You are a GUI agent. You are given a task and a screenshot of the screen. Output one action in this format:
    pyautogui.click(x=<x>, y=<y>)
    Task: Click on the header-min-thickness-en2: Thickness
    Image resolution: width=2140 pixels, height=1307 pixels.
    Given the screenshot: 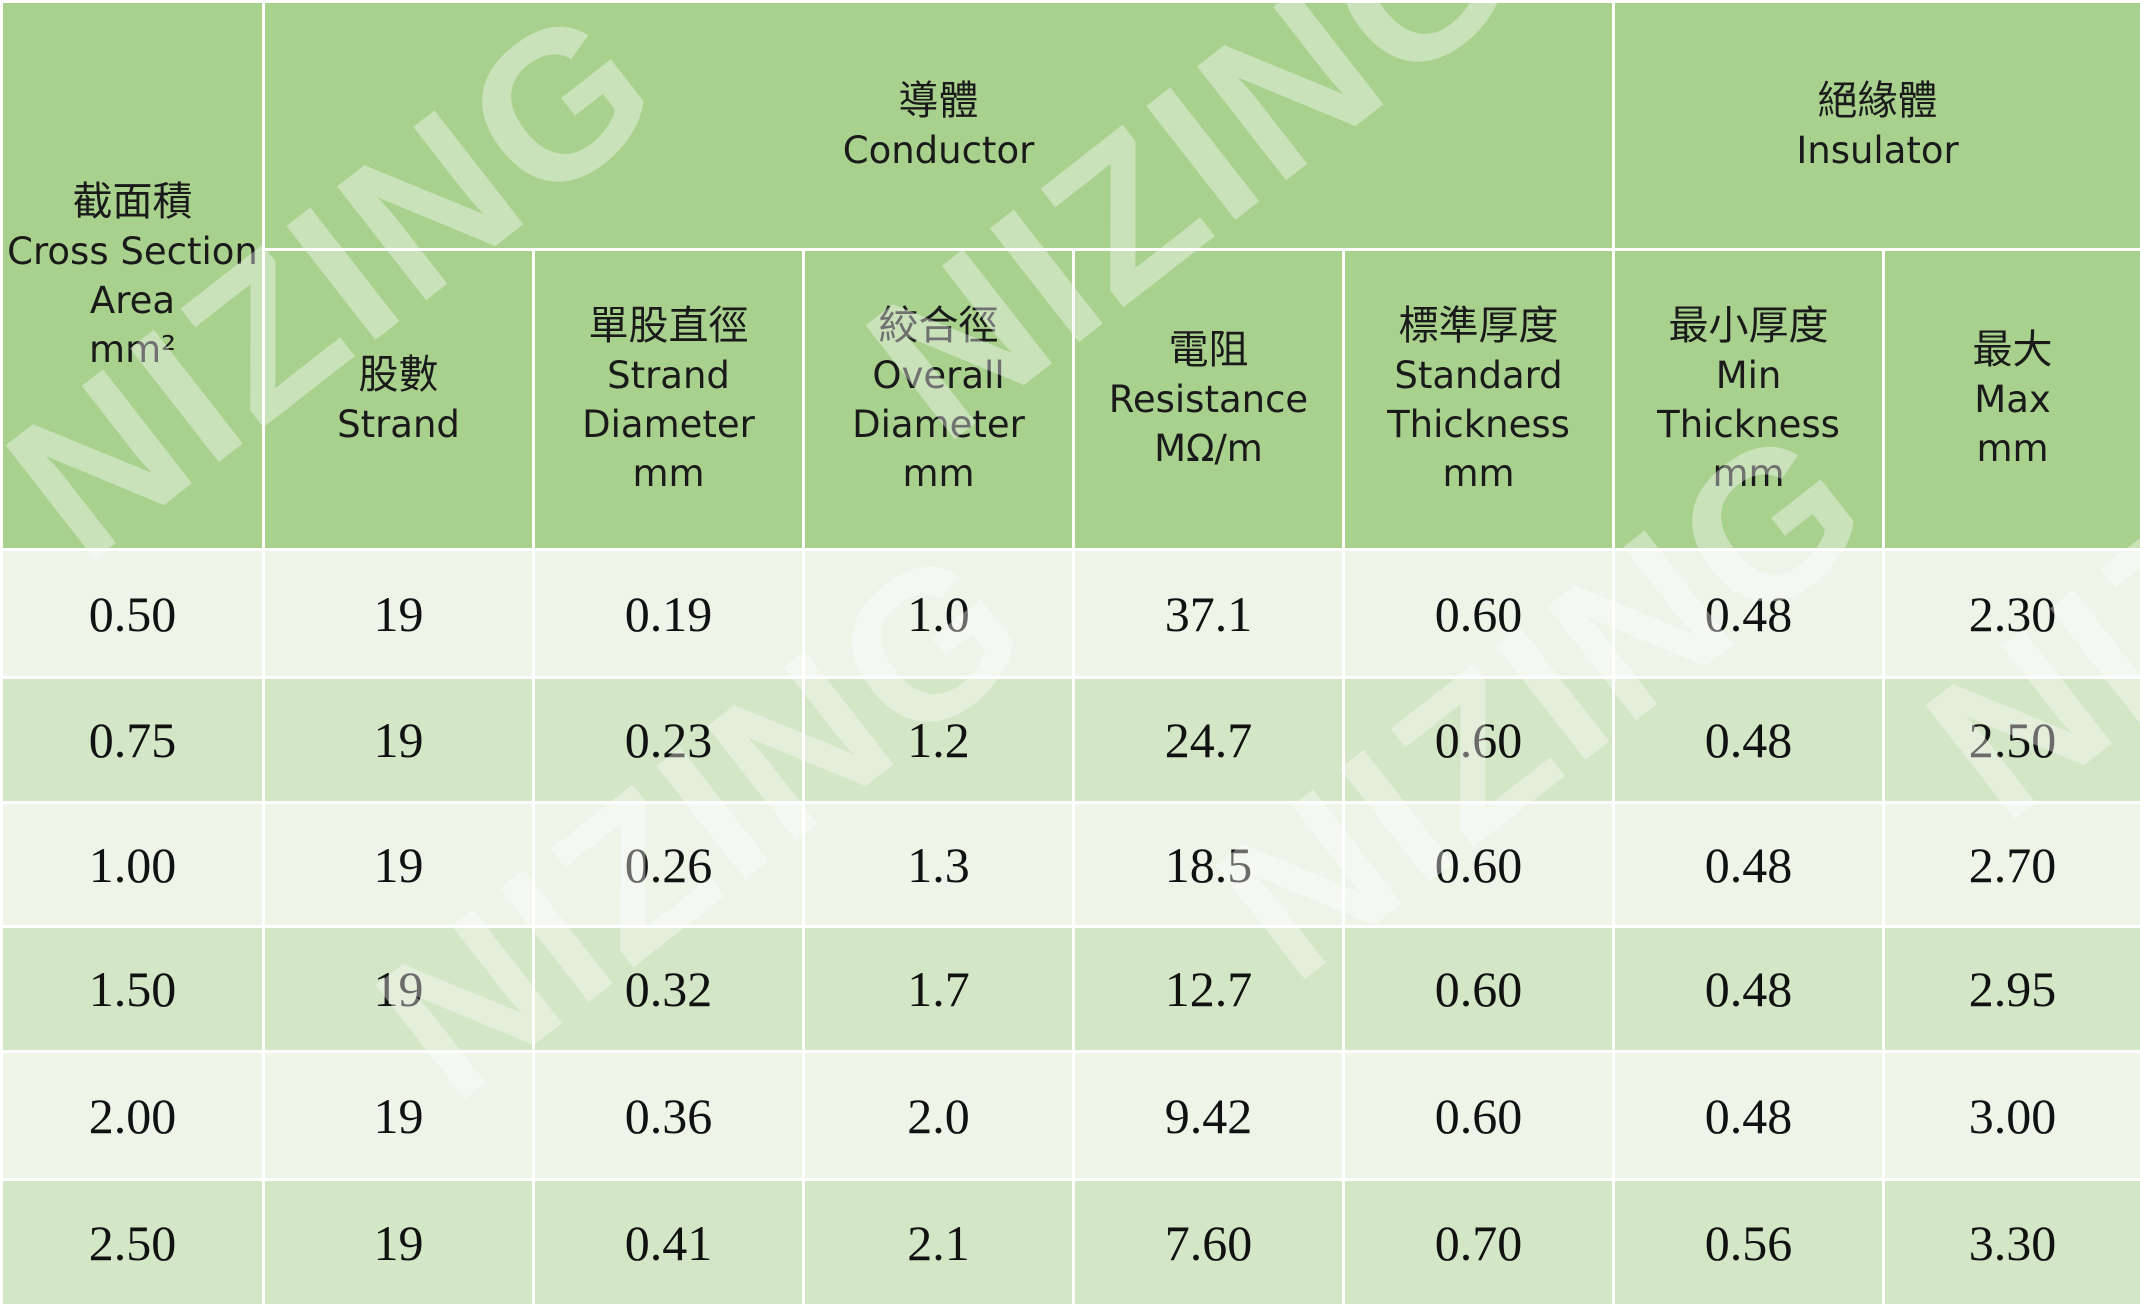 What is the action you would take?
    pyautogui.click(x=1748, y=424)
    